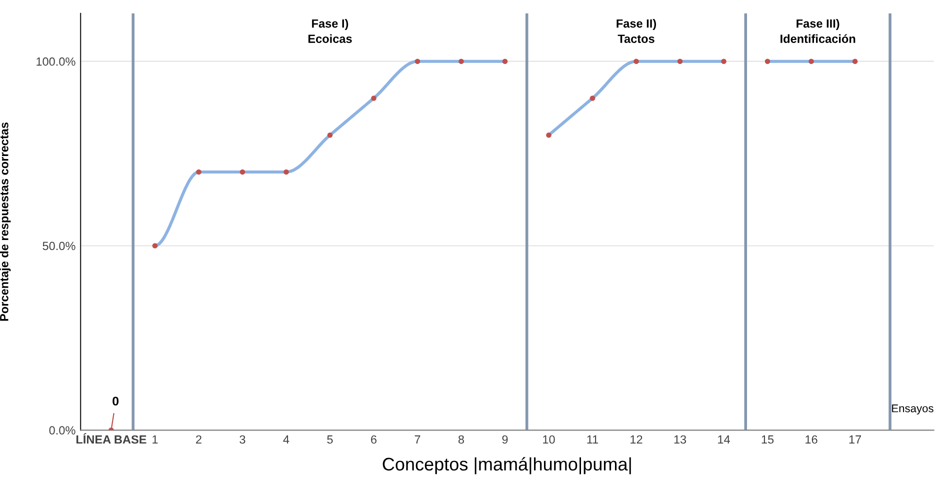  Describe the element at coordinates (549, 439) in the screenshot. I see `x-tick-label: 10` at that location.